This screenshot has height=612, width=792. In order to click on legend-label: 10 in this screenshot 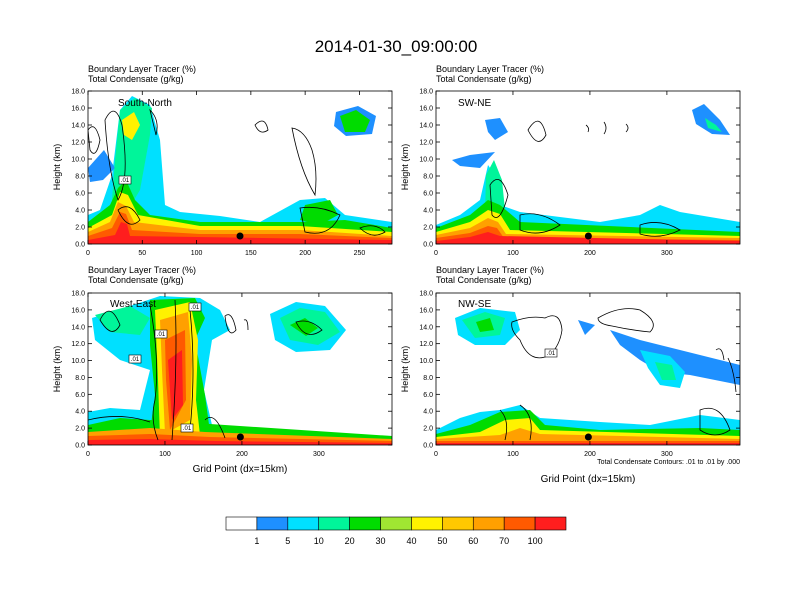, I will do `click(319, 541)`.